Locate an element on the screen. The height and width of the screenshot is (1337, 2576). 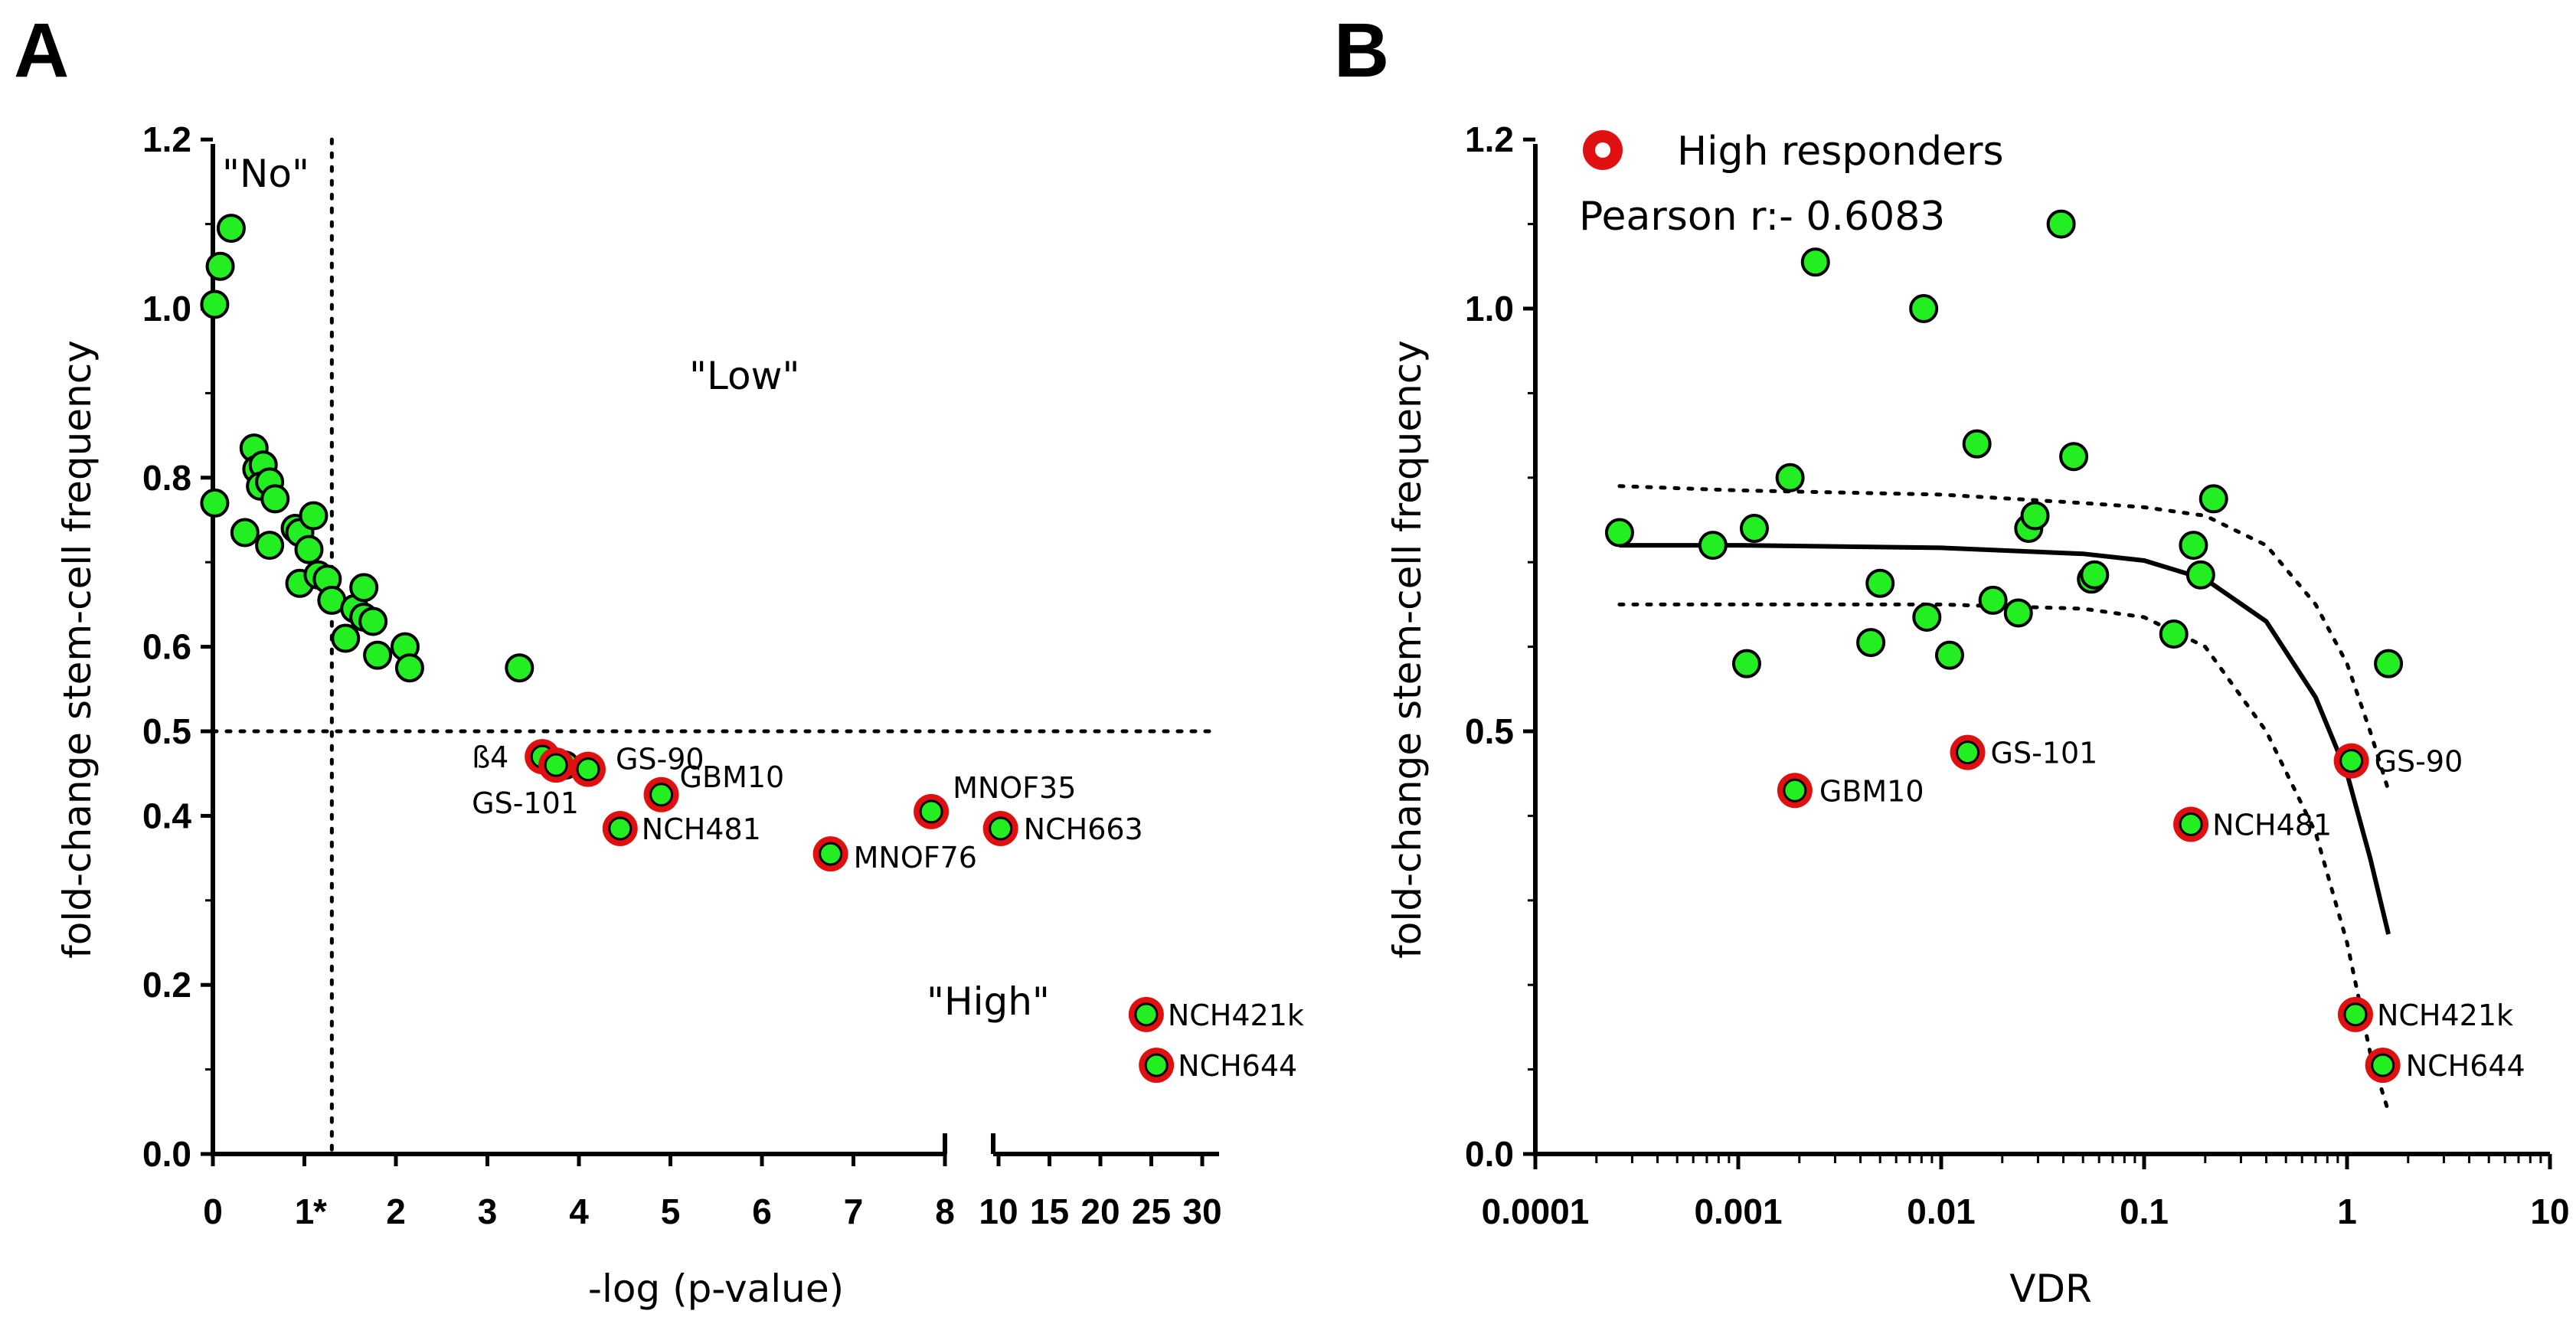
panel-b-letter: B is located at coordinates (1361, 51).